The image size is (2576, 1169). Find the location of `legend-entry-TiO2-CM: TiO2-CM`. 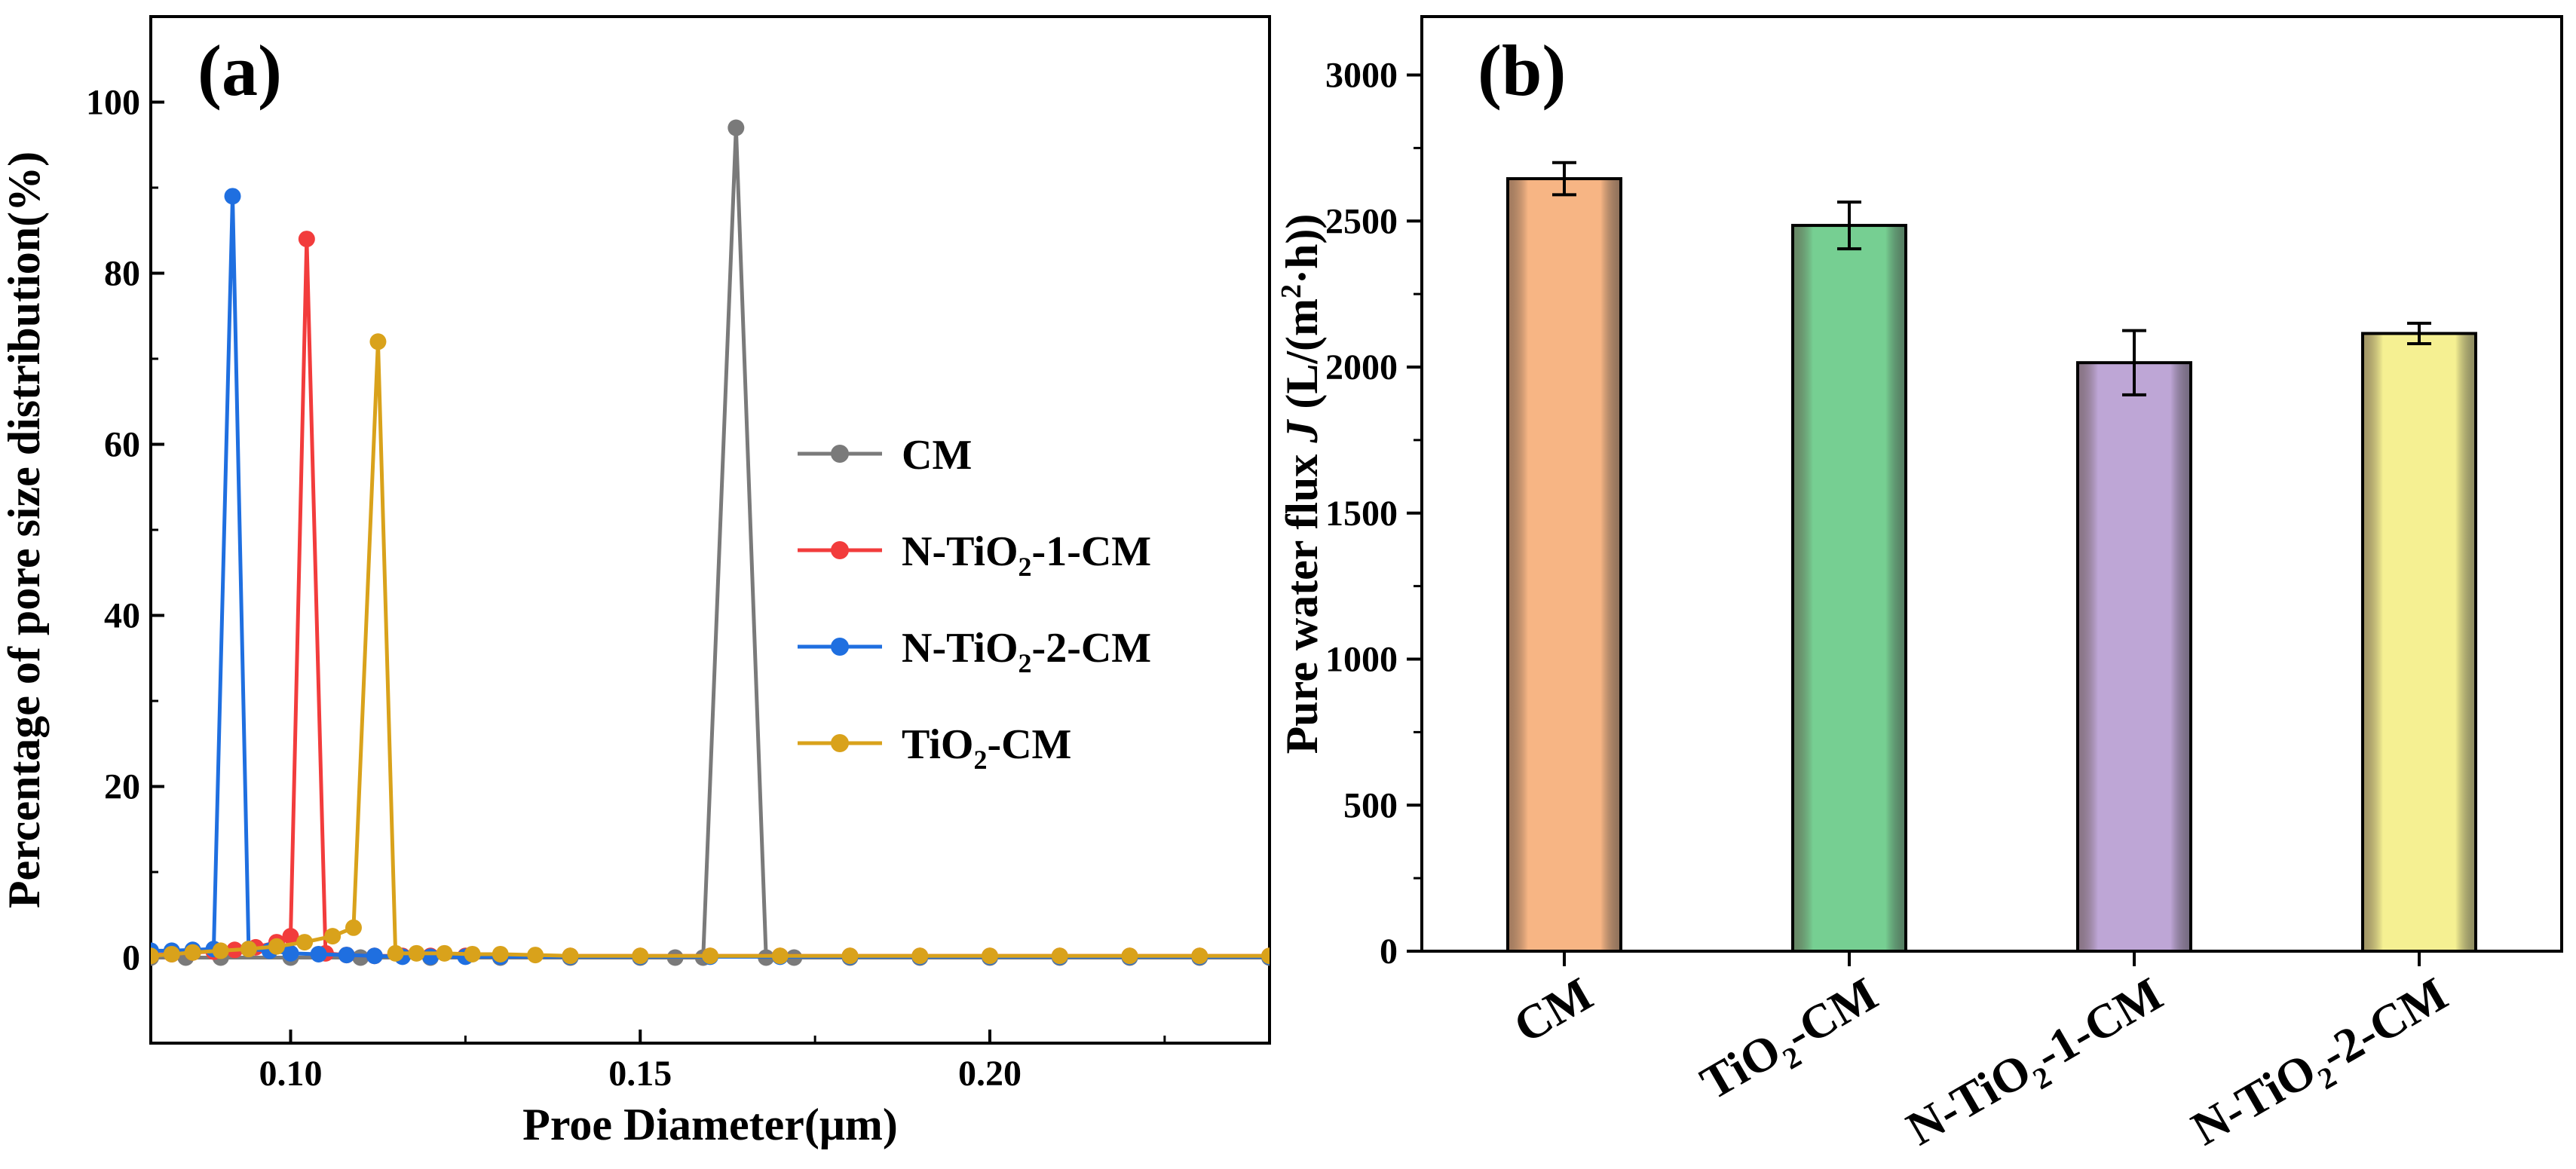

legend-entry-TiO2-CM: TiO2-CM is located at coordinates (986, 748).